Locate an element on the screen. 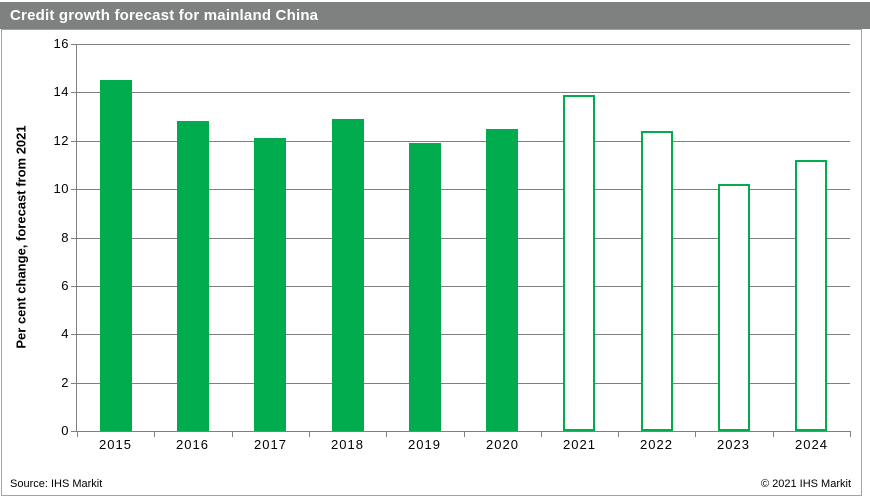 This screenshot has width=870, height=500. bar-2015 is located at coordinates (116, 255).